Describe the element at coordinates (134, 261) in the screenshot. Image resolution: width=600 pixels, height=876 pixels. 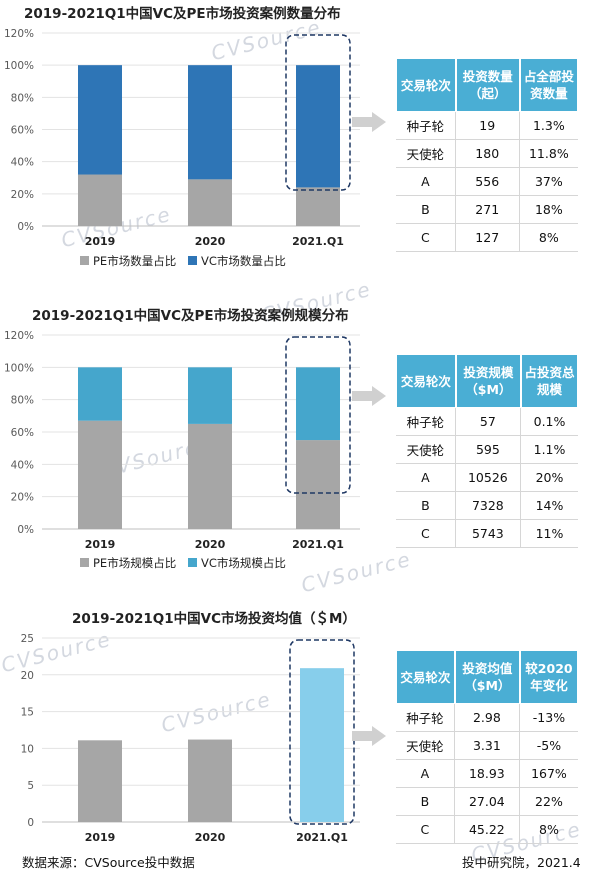
I see `legend-label: PE市场数量占比` at that location.